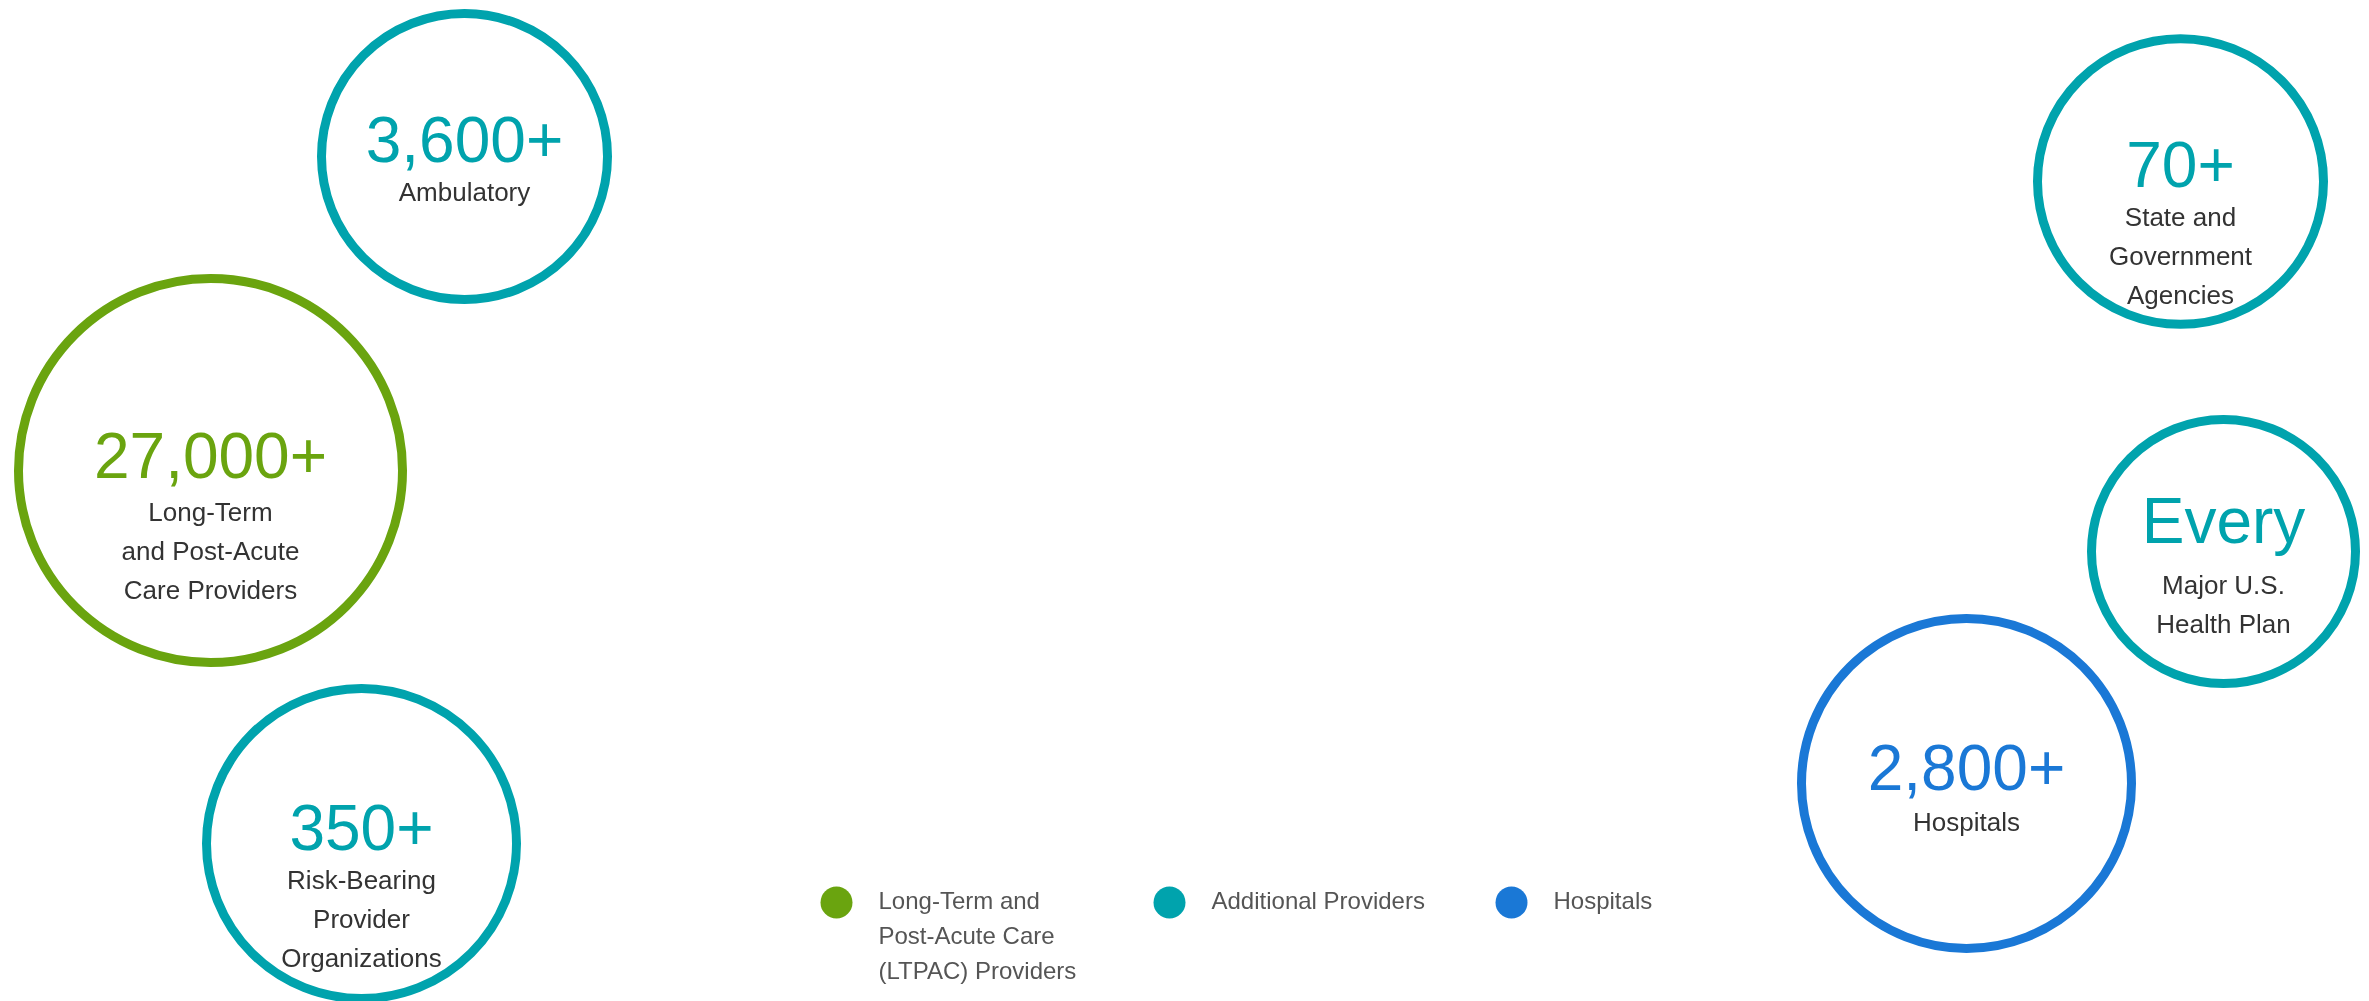 The image size is (2369, 1001). What do you see at coordinates (2223, 520) in the screenshot?
I see `data-label: Every` at bounding box center [2223, 520].